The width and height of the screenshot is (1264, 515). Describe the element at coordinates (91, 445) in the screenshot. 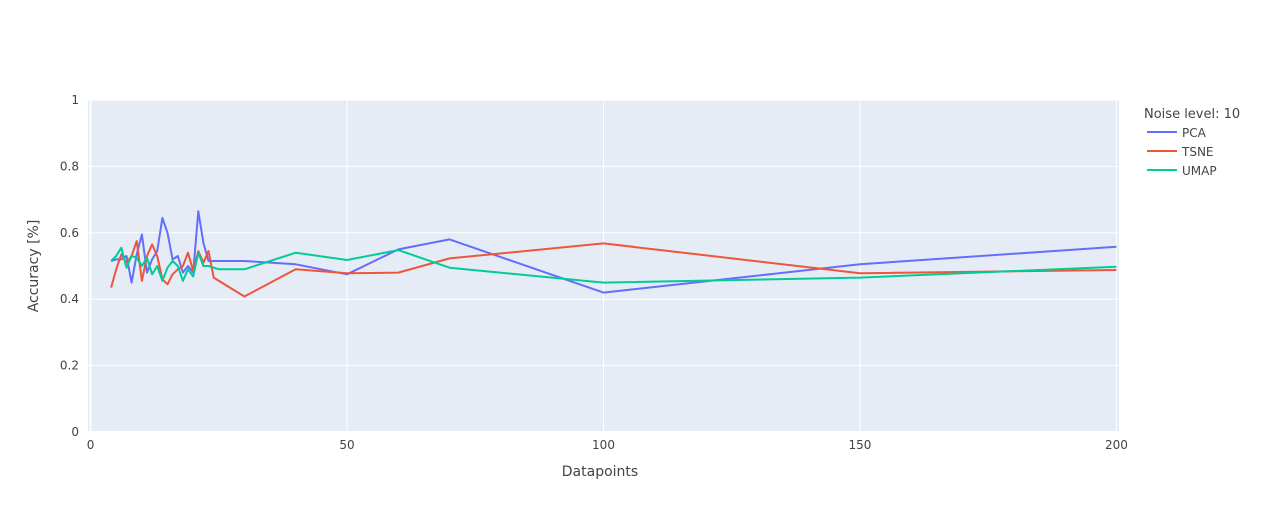

I see `x-tick-label: 0` at that location.